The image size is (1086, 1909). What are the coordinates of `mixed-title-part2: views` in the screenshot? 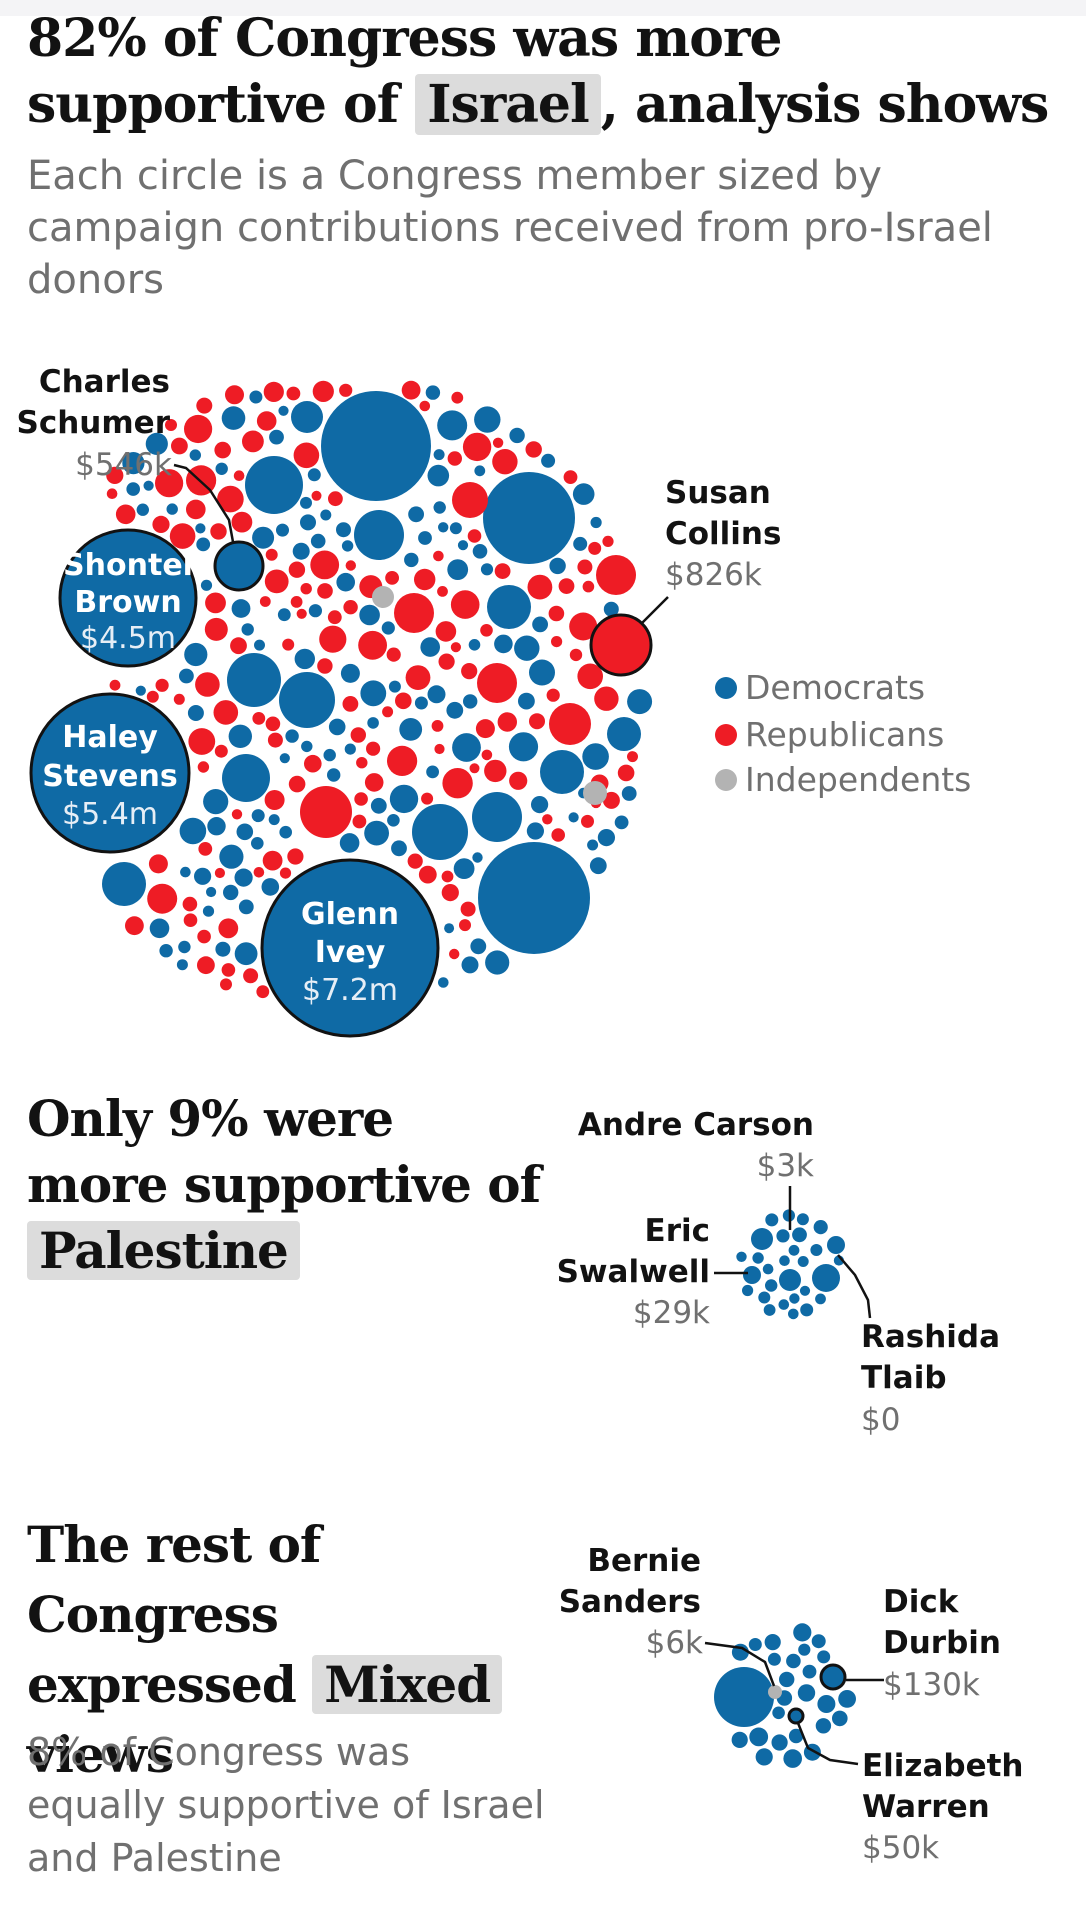 It's located at (100, 1754).